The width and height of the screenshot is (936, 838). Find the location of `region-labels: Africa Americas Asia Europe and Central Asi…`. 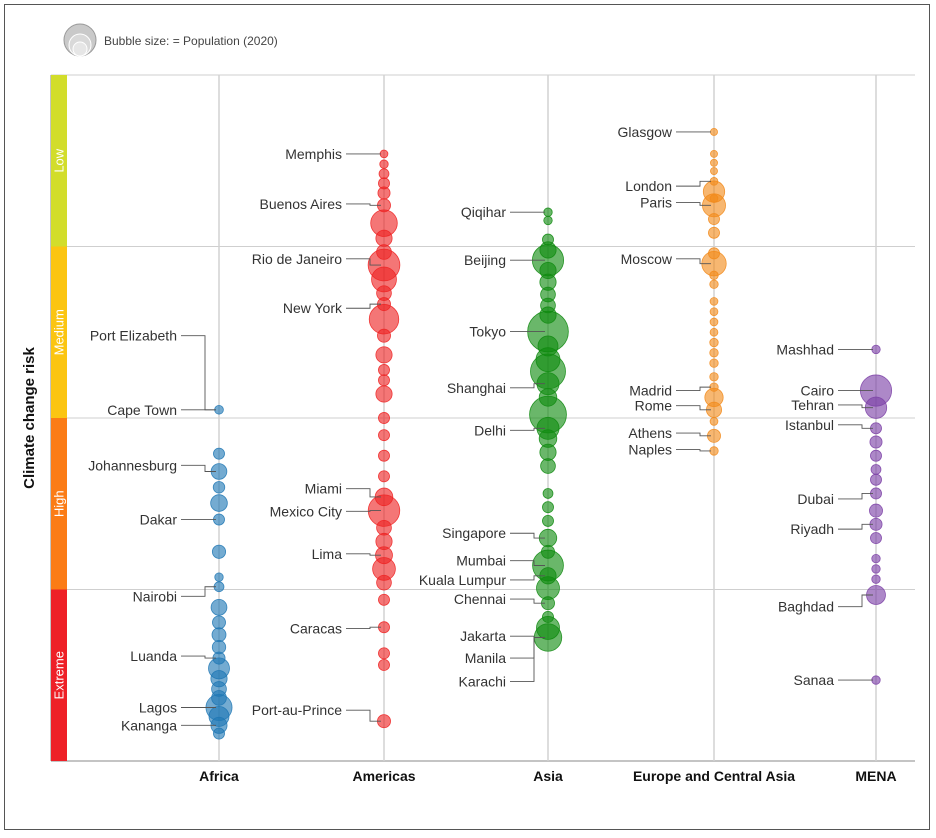

region-labels: Africa Americas Asia Europe and Central Asi… is located at coordinates (547, 776).